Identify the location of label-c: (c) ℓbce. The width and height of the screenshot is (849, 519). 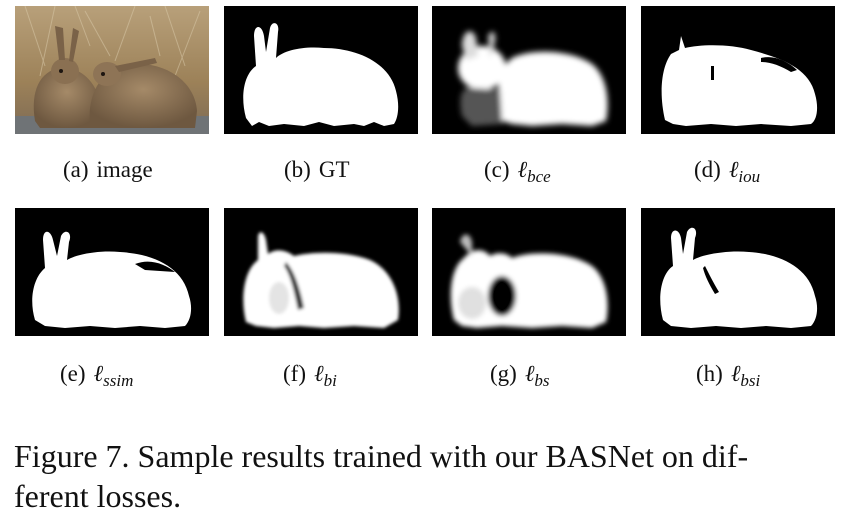
(517, 171).